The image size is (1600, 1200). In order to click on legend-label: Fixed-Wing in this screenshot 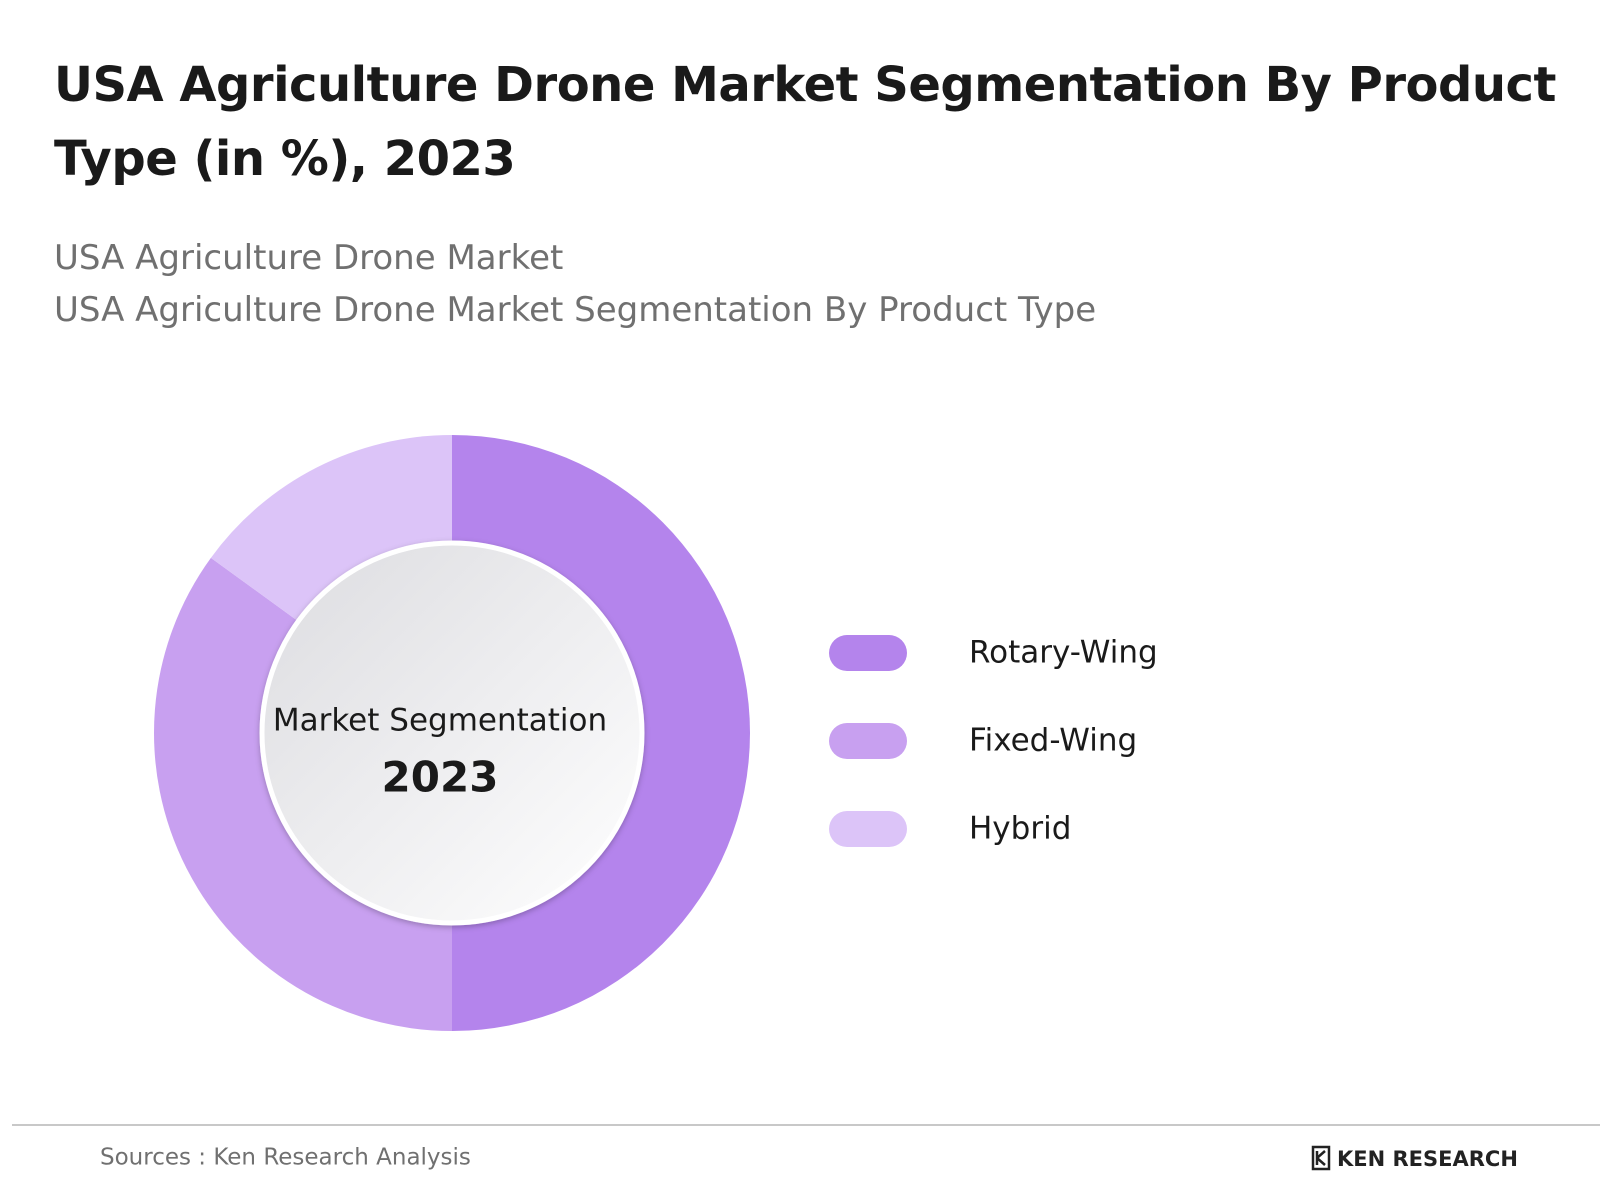, I will do `click(1053, 741)`.